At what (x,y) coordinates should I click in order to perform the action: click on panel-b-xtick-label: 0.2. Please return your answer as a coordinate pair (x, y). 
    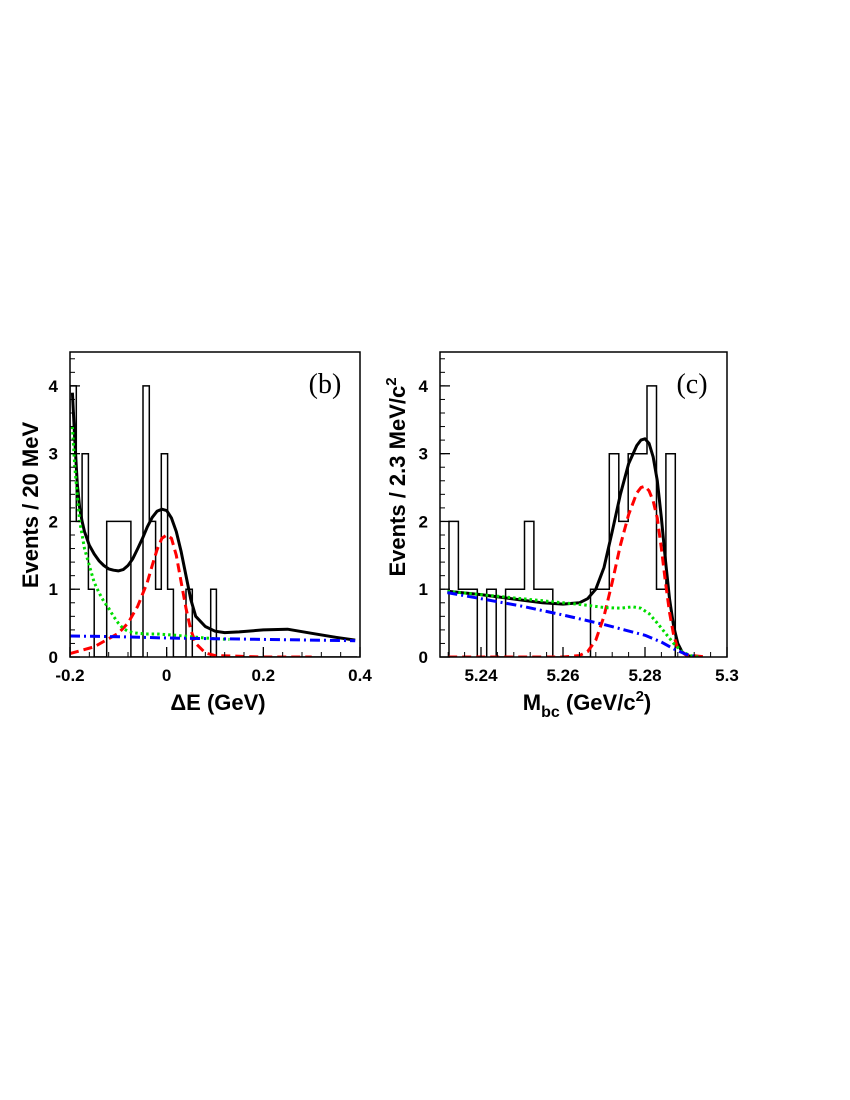
    Looking at the image, I should click on (264, 675).